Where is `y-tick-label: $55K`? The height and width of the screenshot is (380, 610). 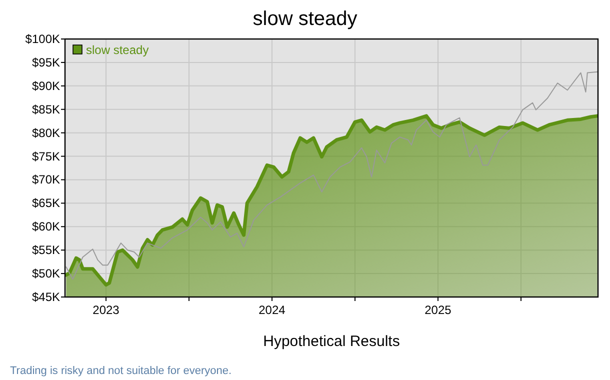 y-tick-label: $55K is located at coordinates (46, 250).